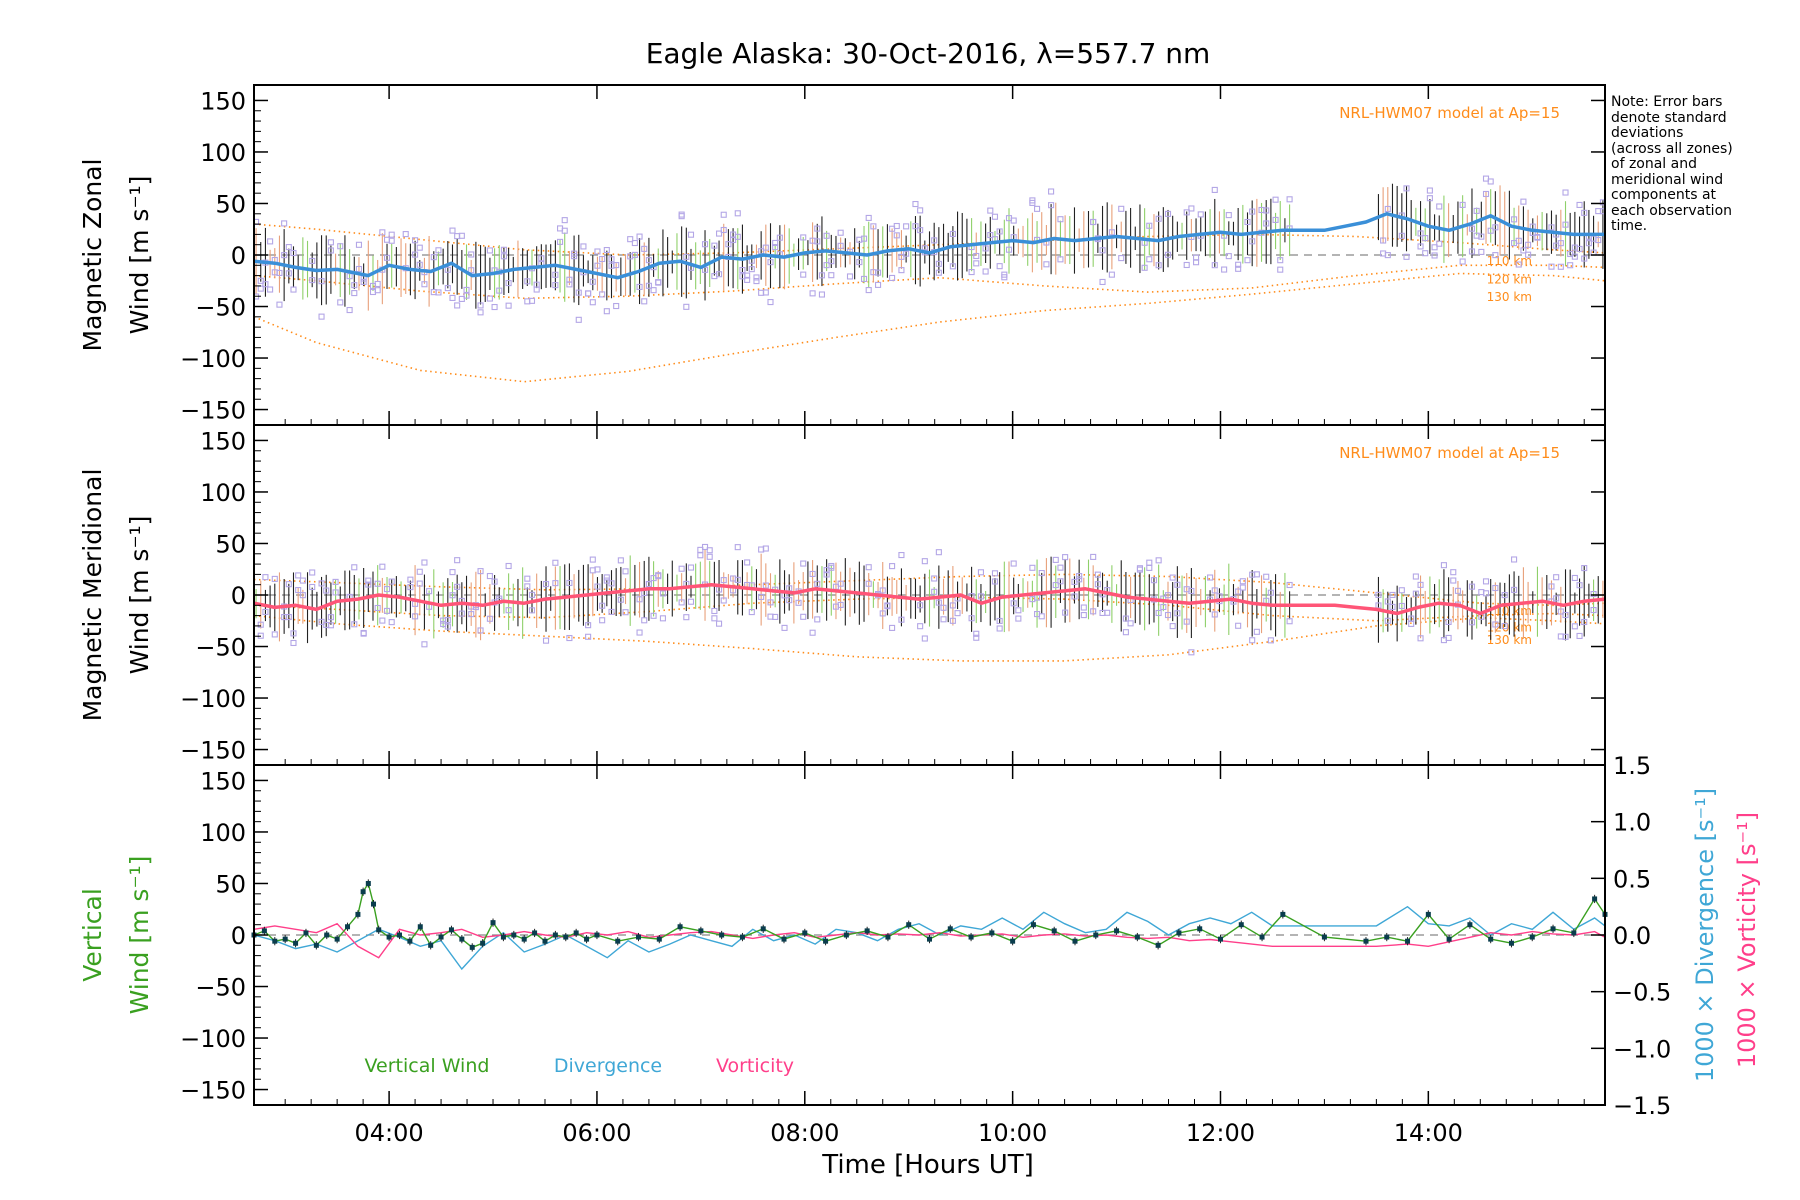  I want to click on legend-vertical-wind: Vertical Wind, so click(427, 1066).